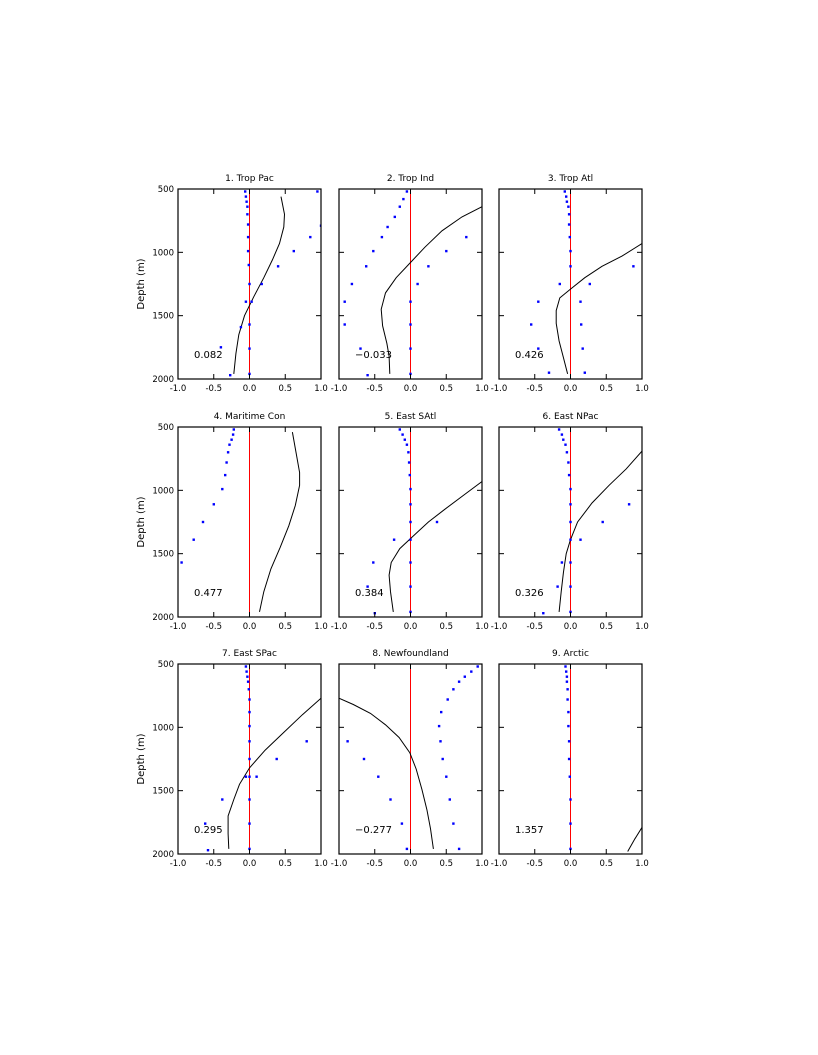 This screenshot has width=818, height=1055. I want to click on y-tick-label: 1500, so click(163, 555).